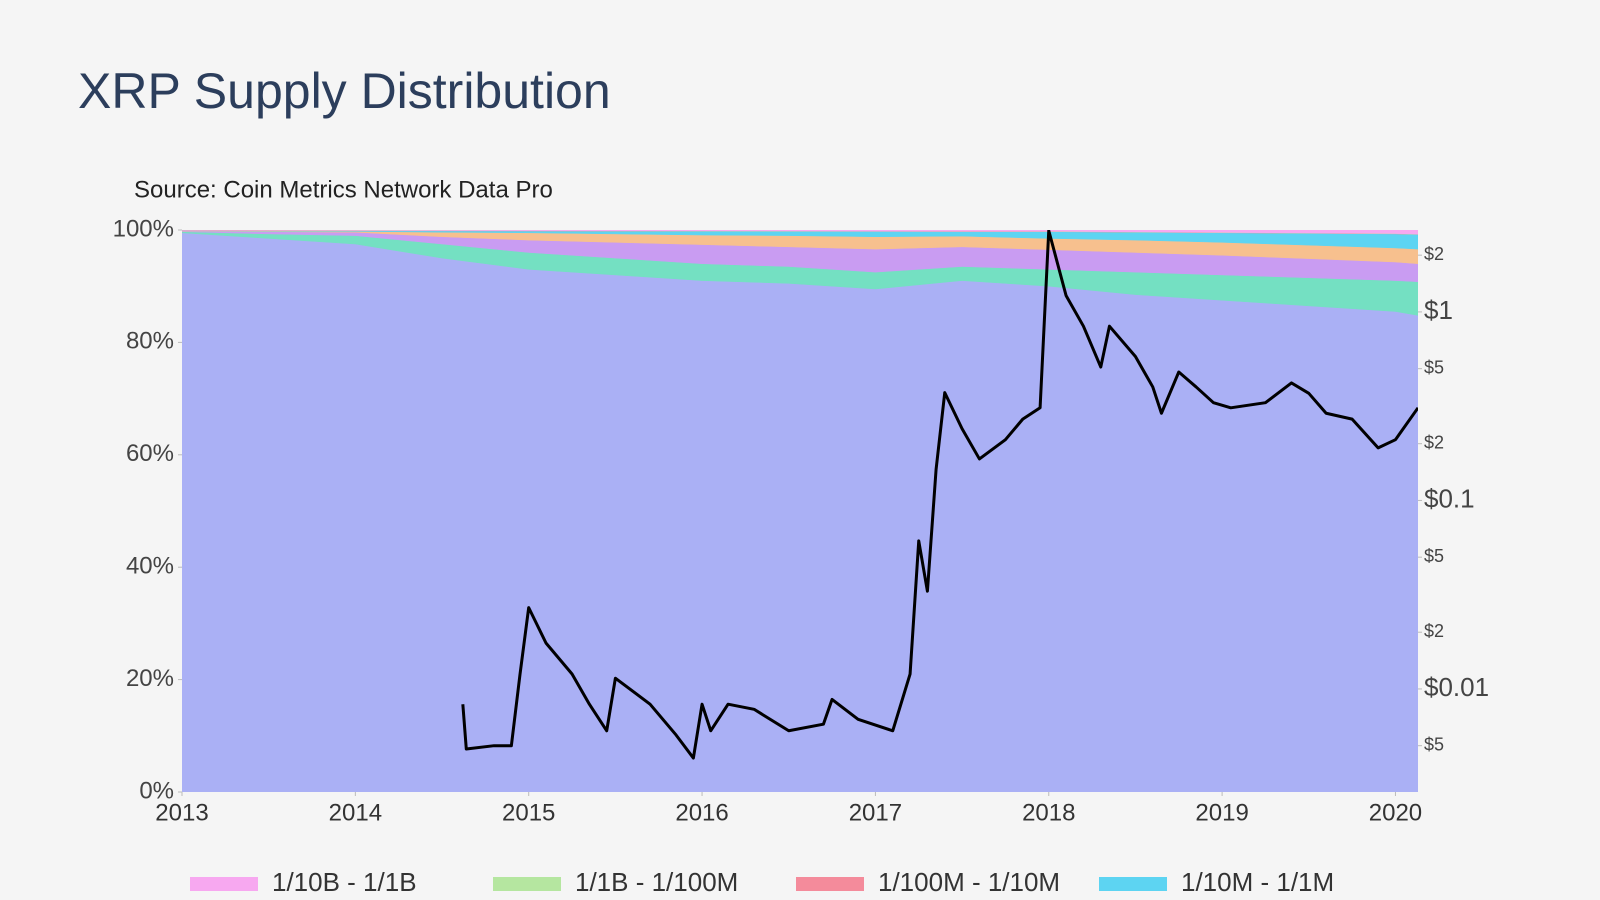 The width and height of the screenshot is (1600, 900). What do you see at coordinates (150, 341) in the screenshot?
I see `y-tick-label: 80%` at bounding box center [150, 341].